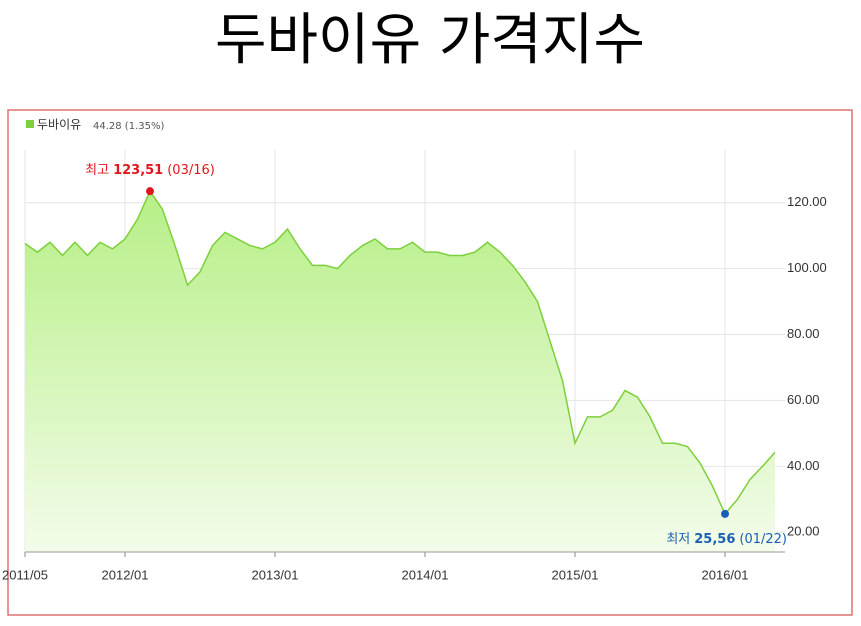  I want to click on y-tick-label: 60.00, so click(803, 399).